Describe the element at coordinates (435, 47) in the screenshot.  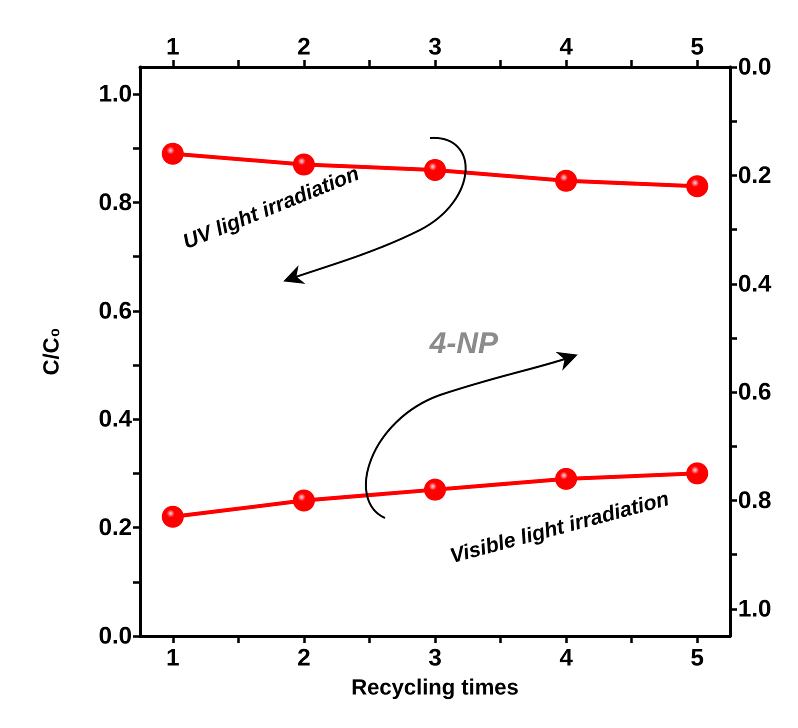
I see `x-tick-label: 3` at that location.